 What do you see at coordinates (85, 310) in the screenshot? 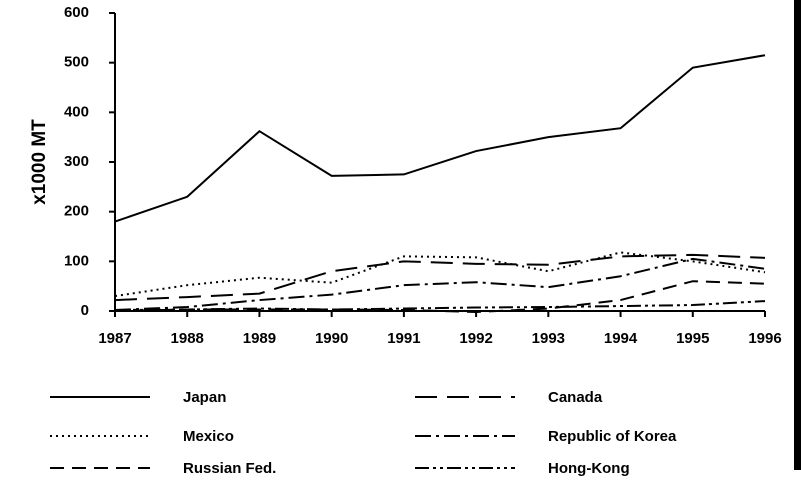
I see `y-tick-label: 0` at bounding box center [85, 310].